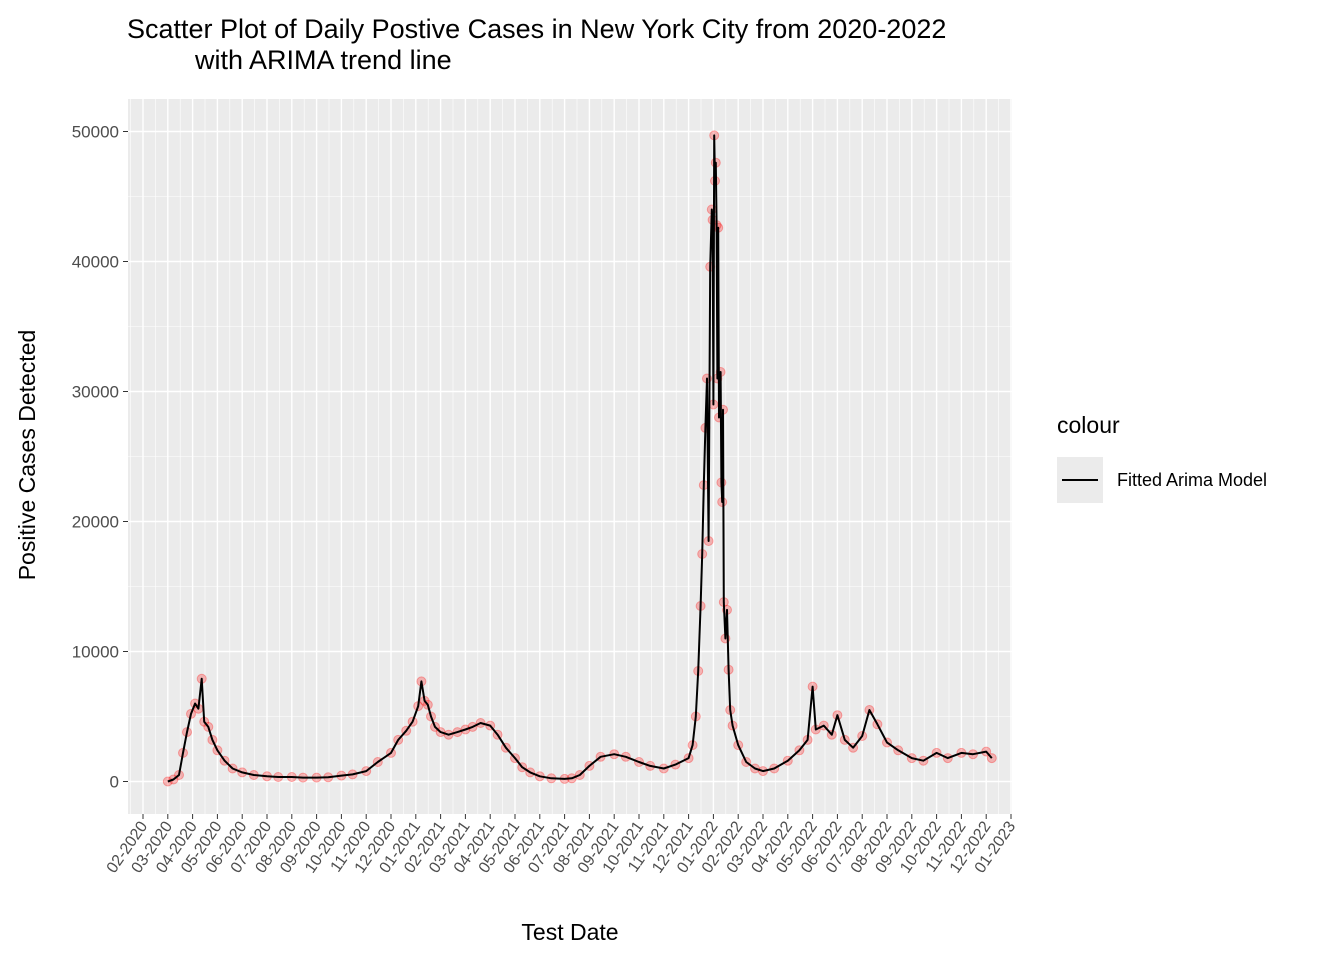 The image size is (1344, 960). What do you see at coordinates (95, 652) in the screenshot?
I see `y-tick-label: 10000` at bounding box center [95, 652].